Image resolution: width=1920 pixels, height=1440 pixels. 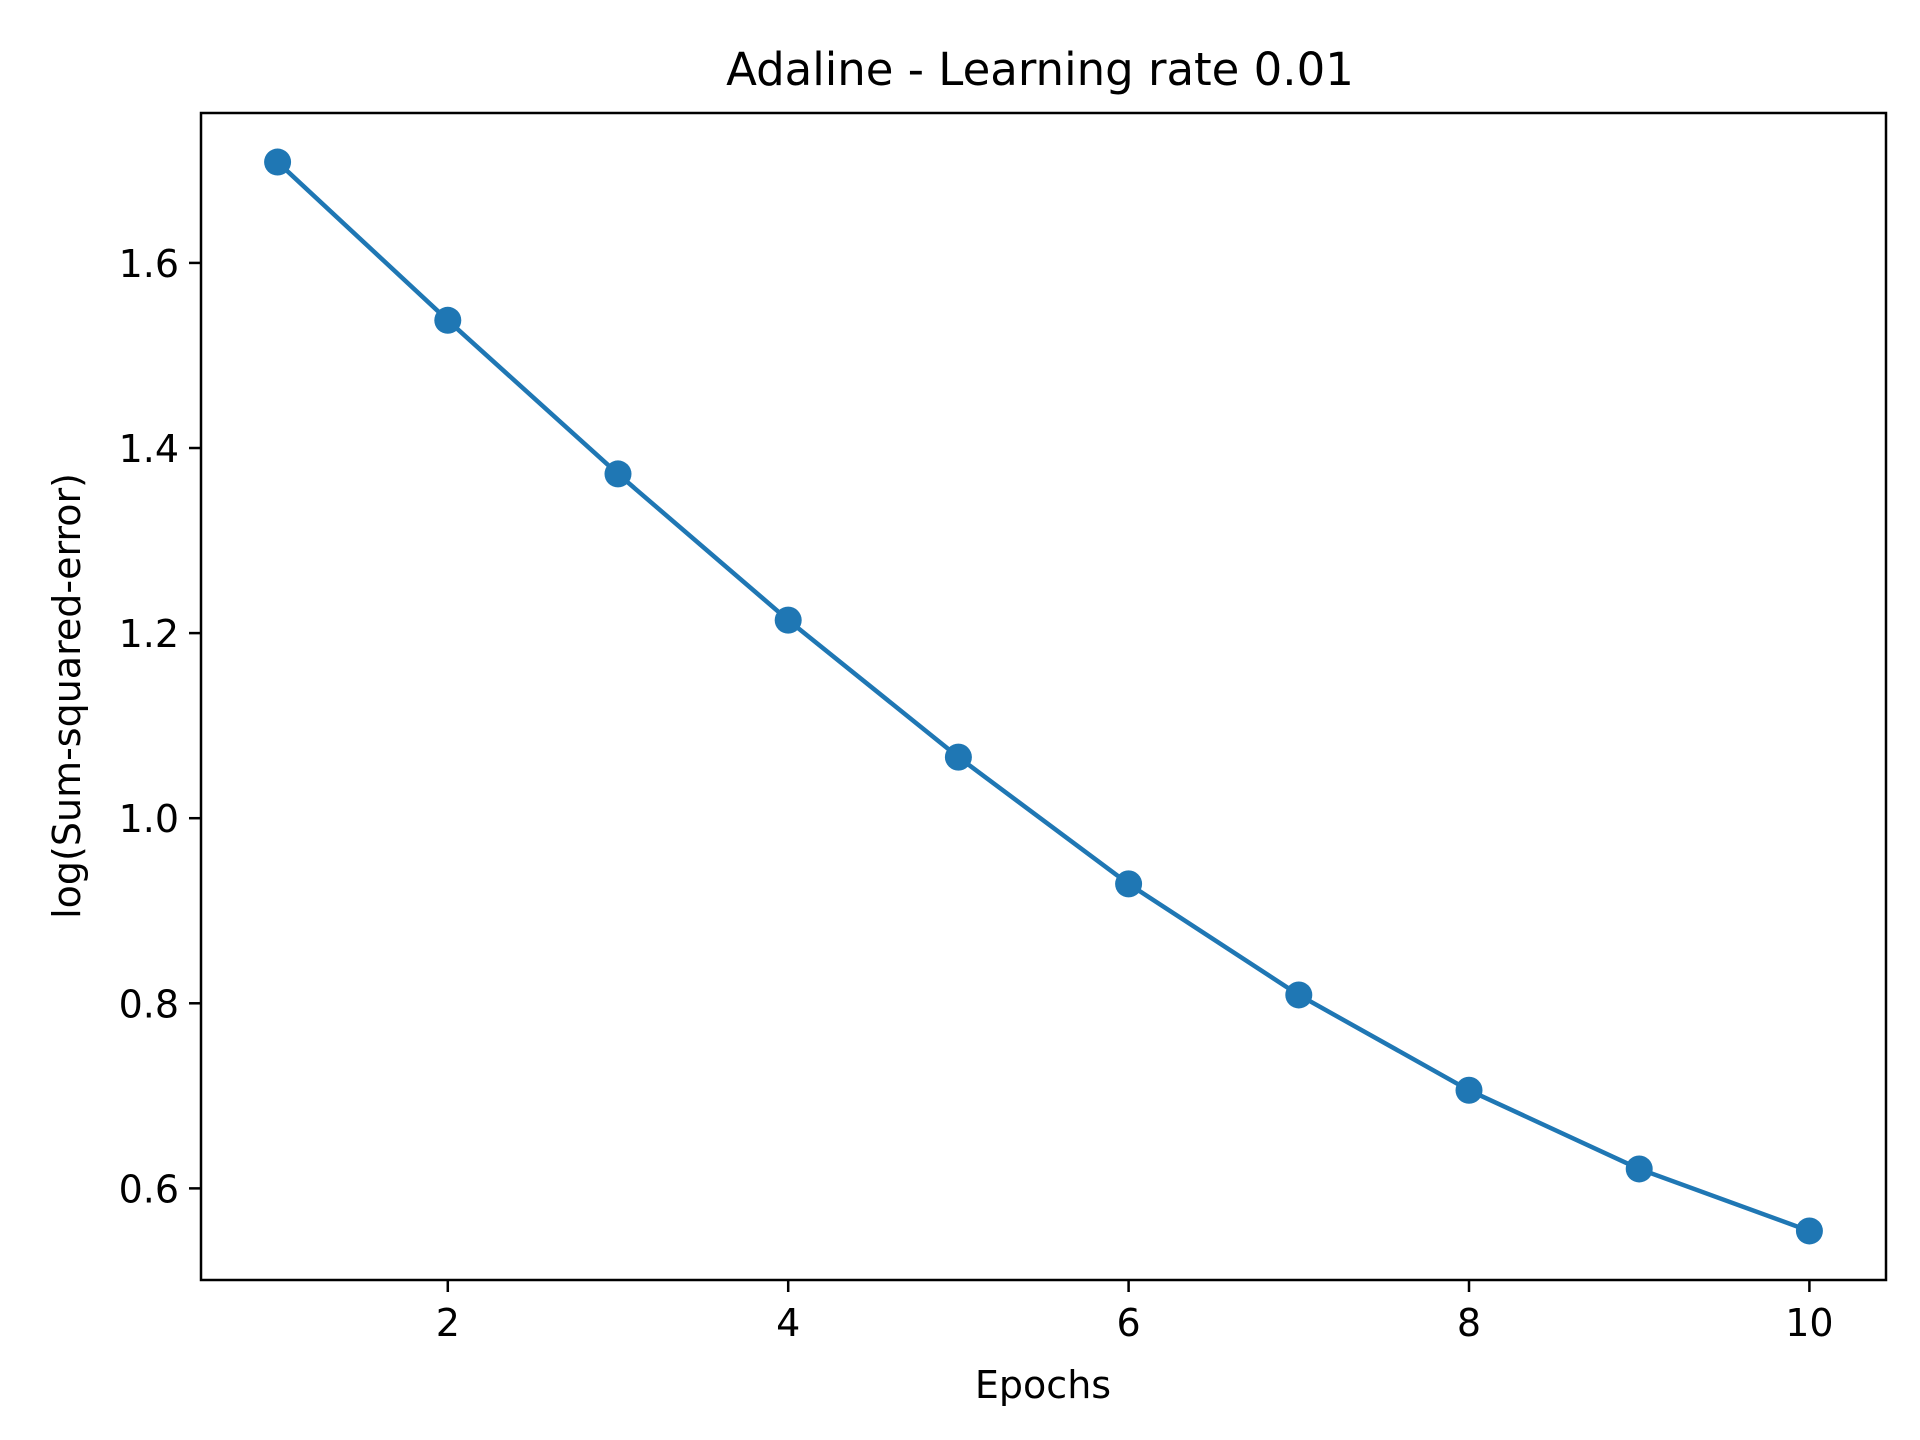 I want to click on y-tick-label: 1.6, so click(x=149, y=264).